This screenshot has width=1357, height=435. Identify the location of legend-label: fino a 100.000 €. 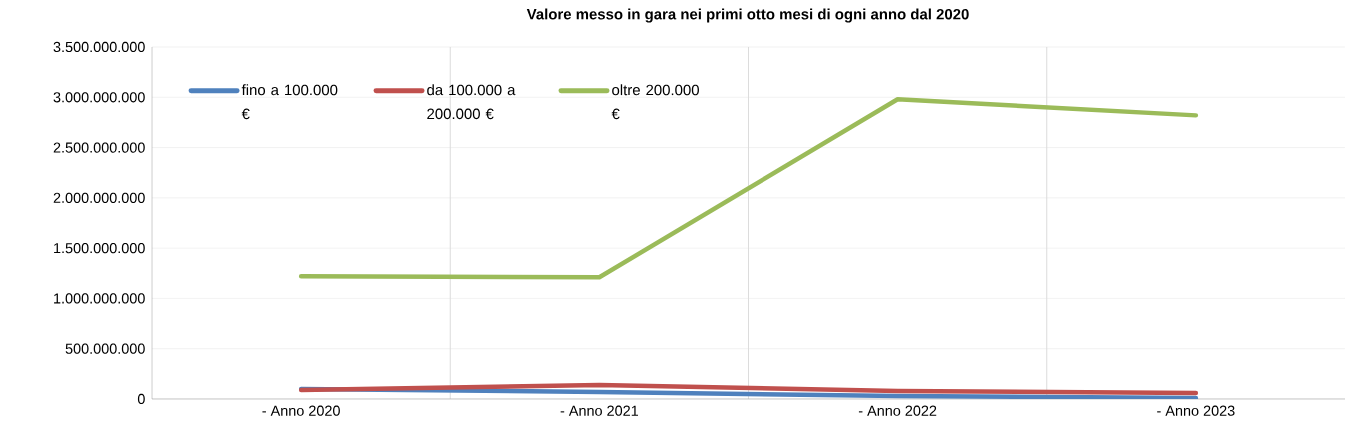
(289, 102).